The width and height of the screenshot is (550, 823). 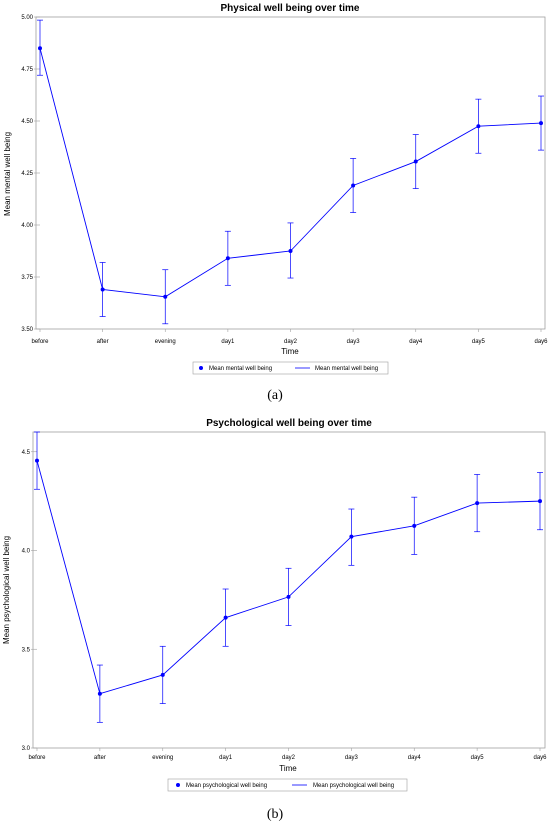 I want to click on chart-a-y-tick-label: 4.50, so click(x=27, y=122).